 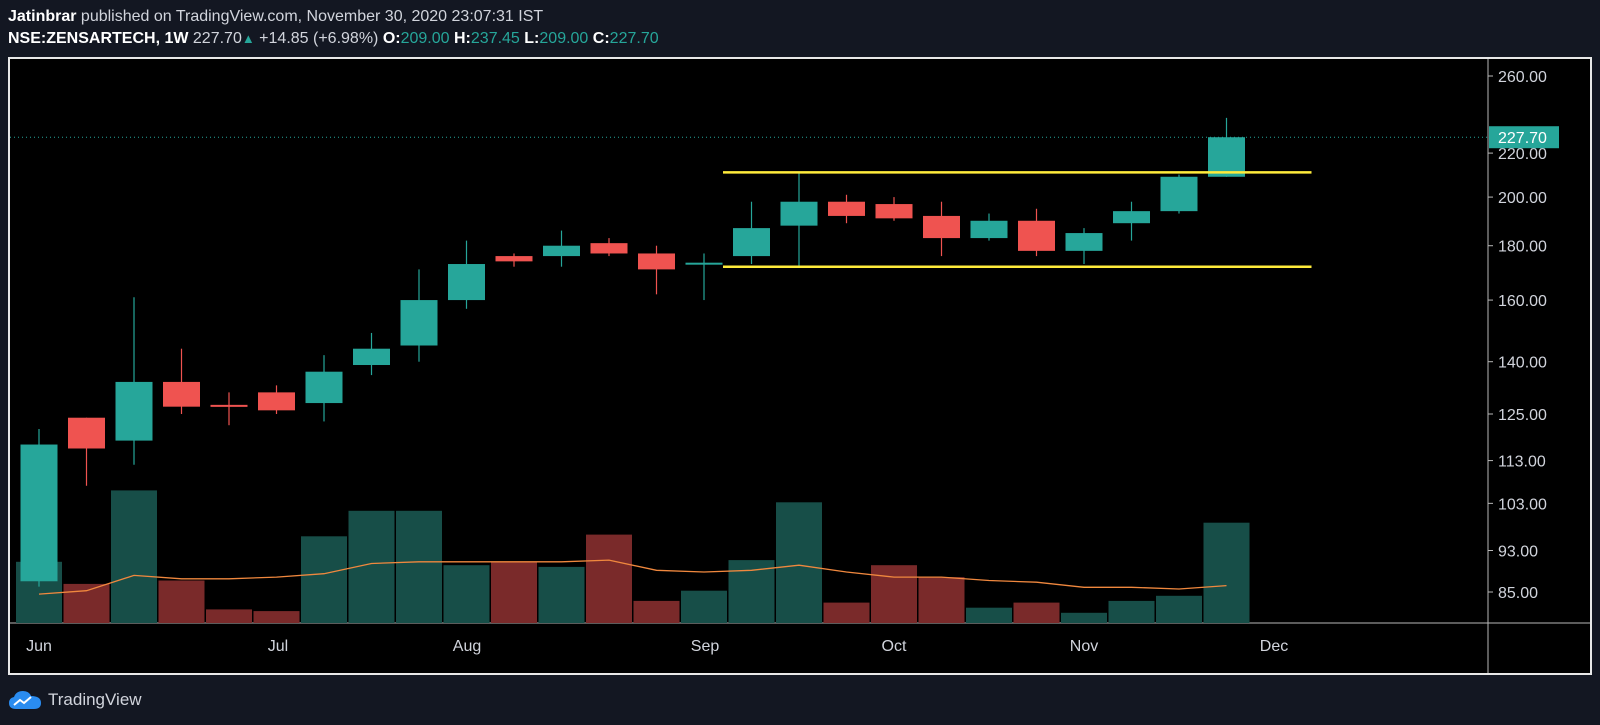 I want to click on price-tick-label: 140.00, so click(x=1522, y=363).